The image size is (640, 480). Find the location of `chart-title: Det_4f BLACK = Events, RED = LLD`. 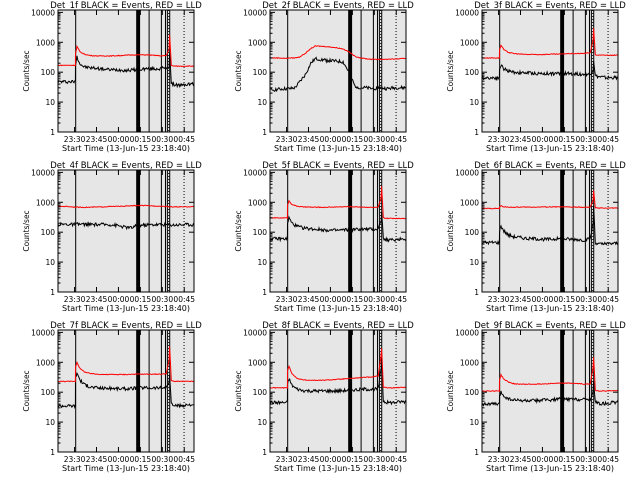

chart-title: Det_4f BLACK = Events, RED = LLD is located at coordinates (126, 166).